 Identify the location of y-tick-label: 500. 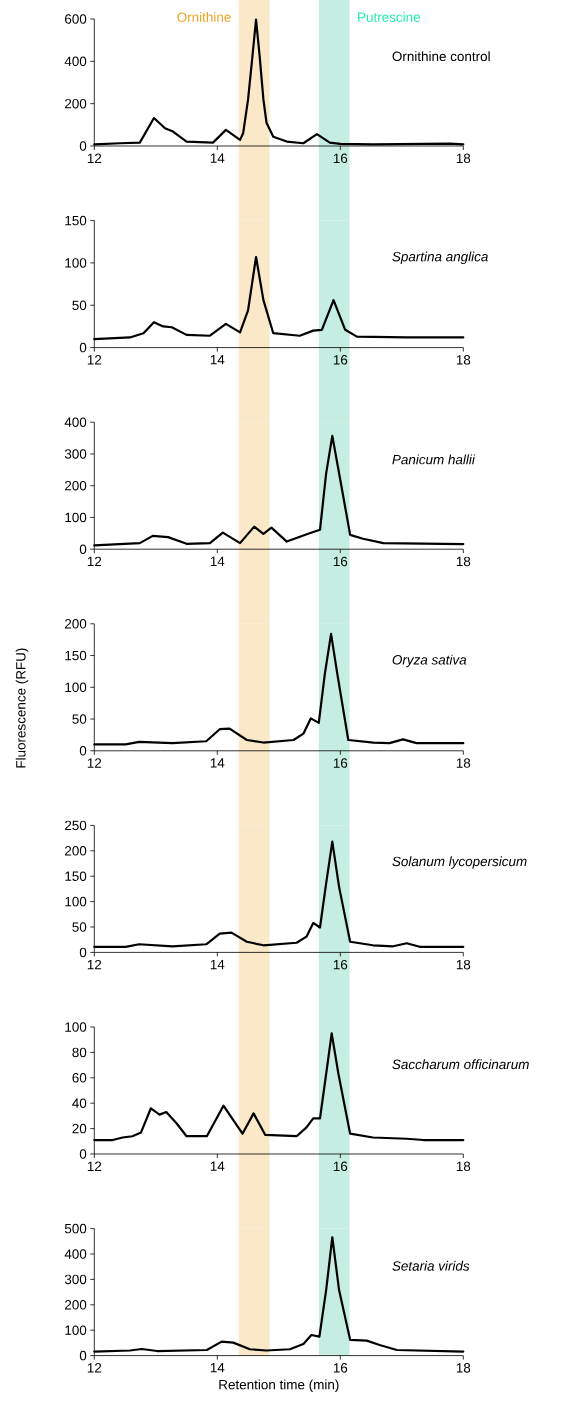
(75, 1228).